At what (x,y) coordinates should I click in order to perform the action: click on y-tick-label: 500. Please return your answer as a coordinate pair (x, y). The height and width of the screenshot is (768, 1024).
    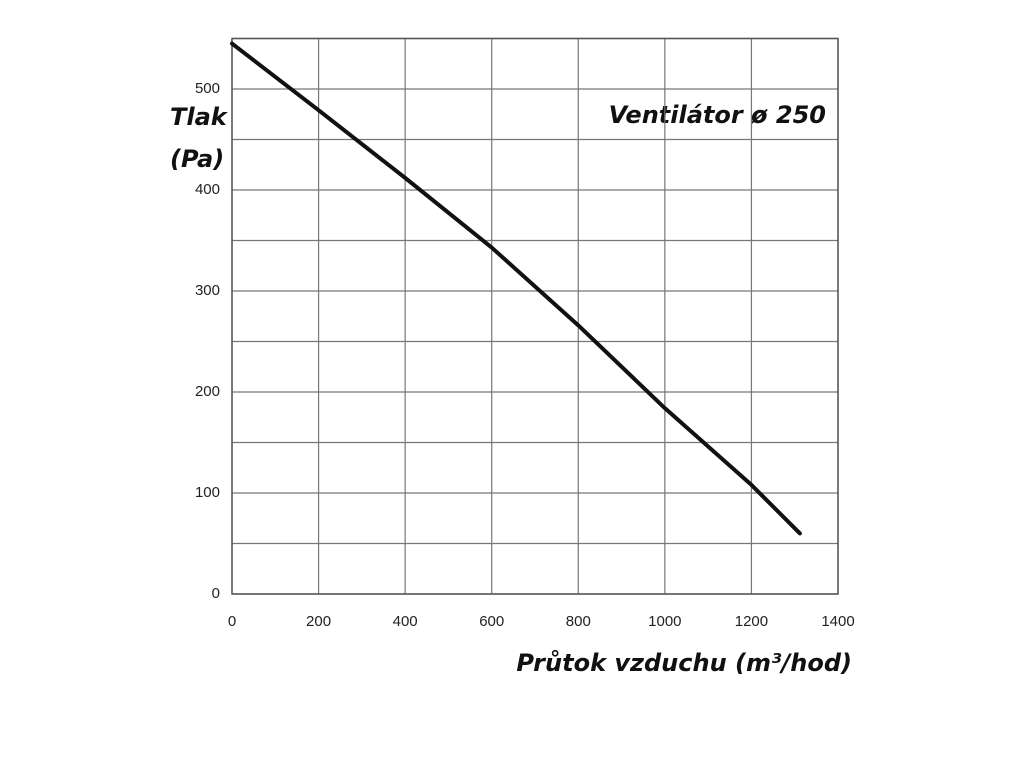
    Looking at the image, I should click on (207, 88).